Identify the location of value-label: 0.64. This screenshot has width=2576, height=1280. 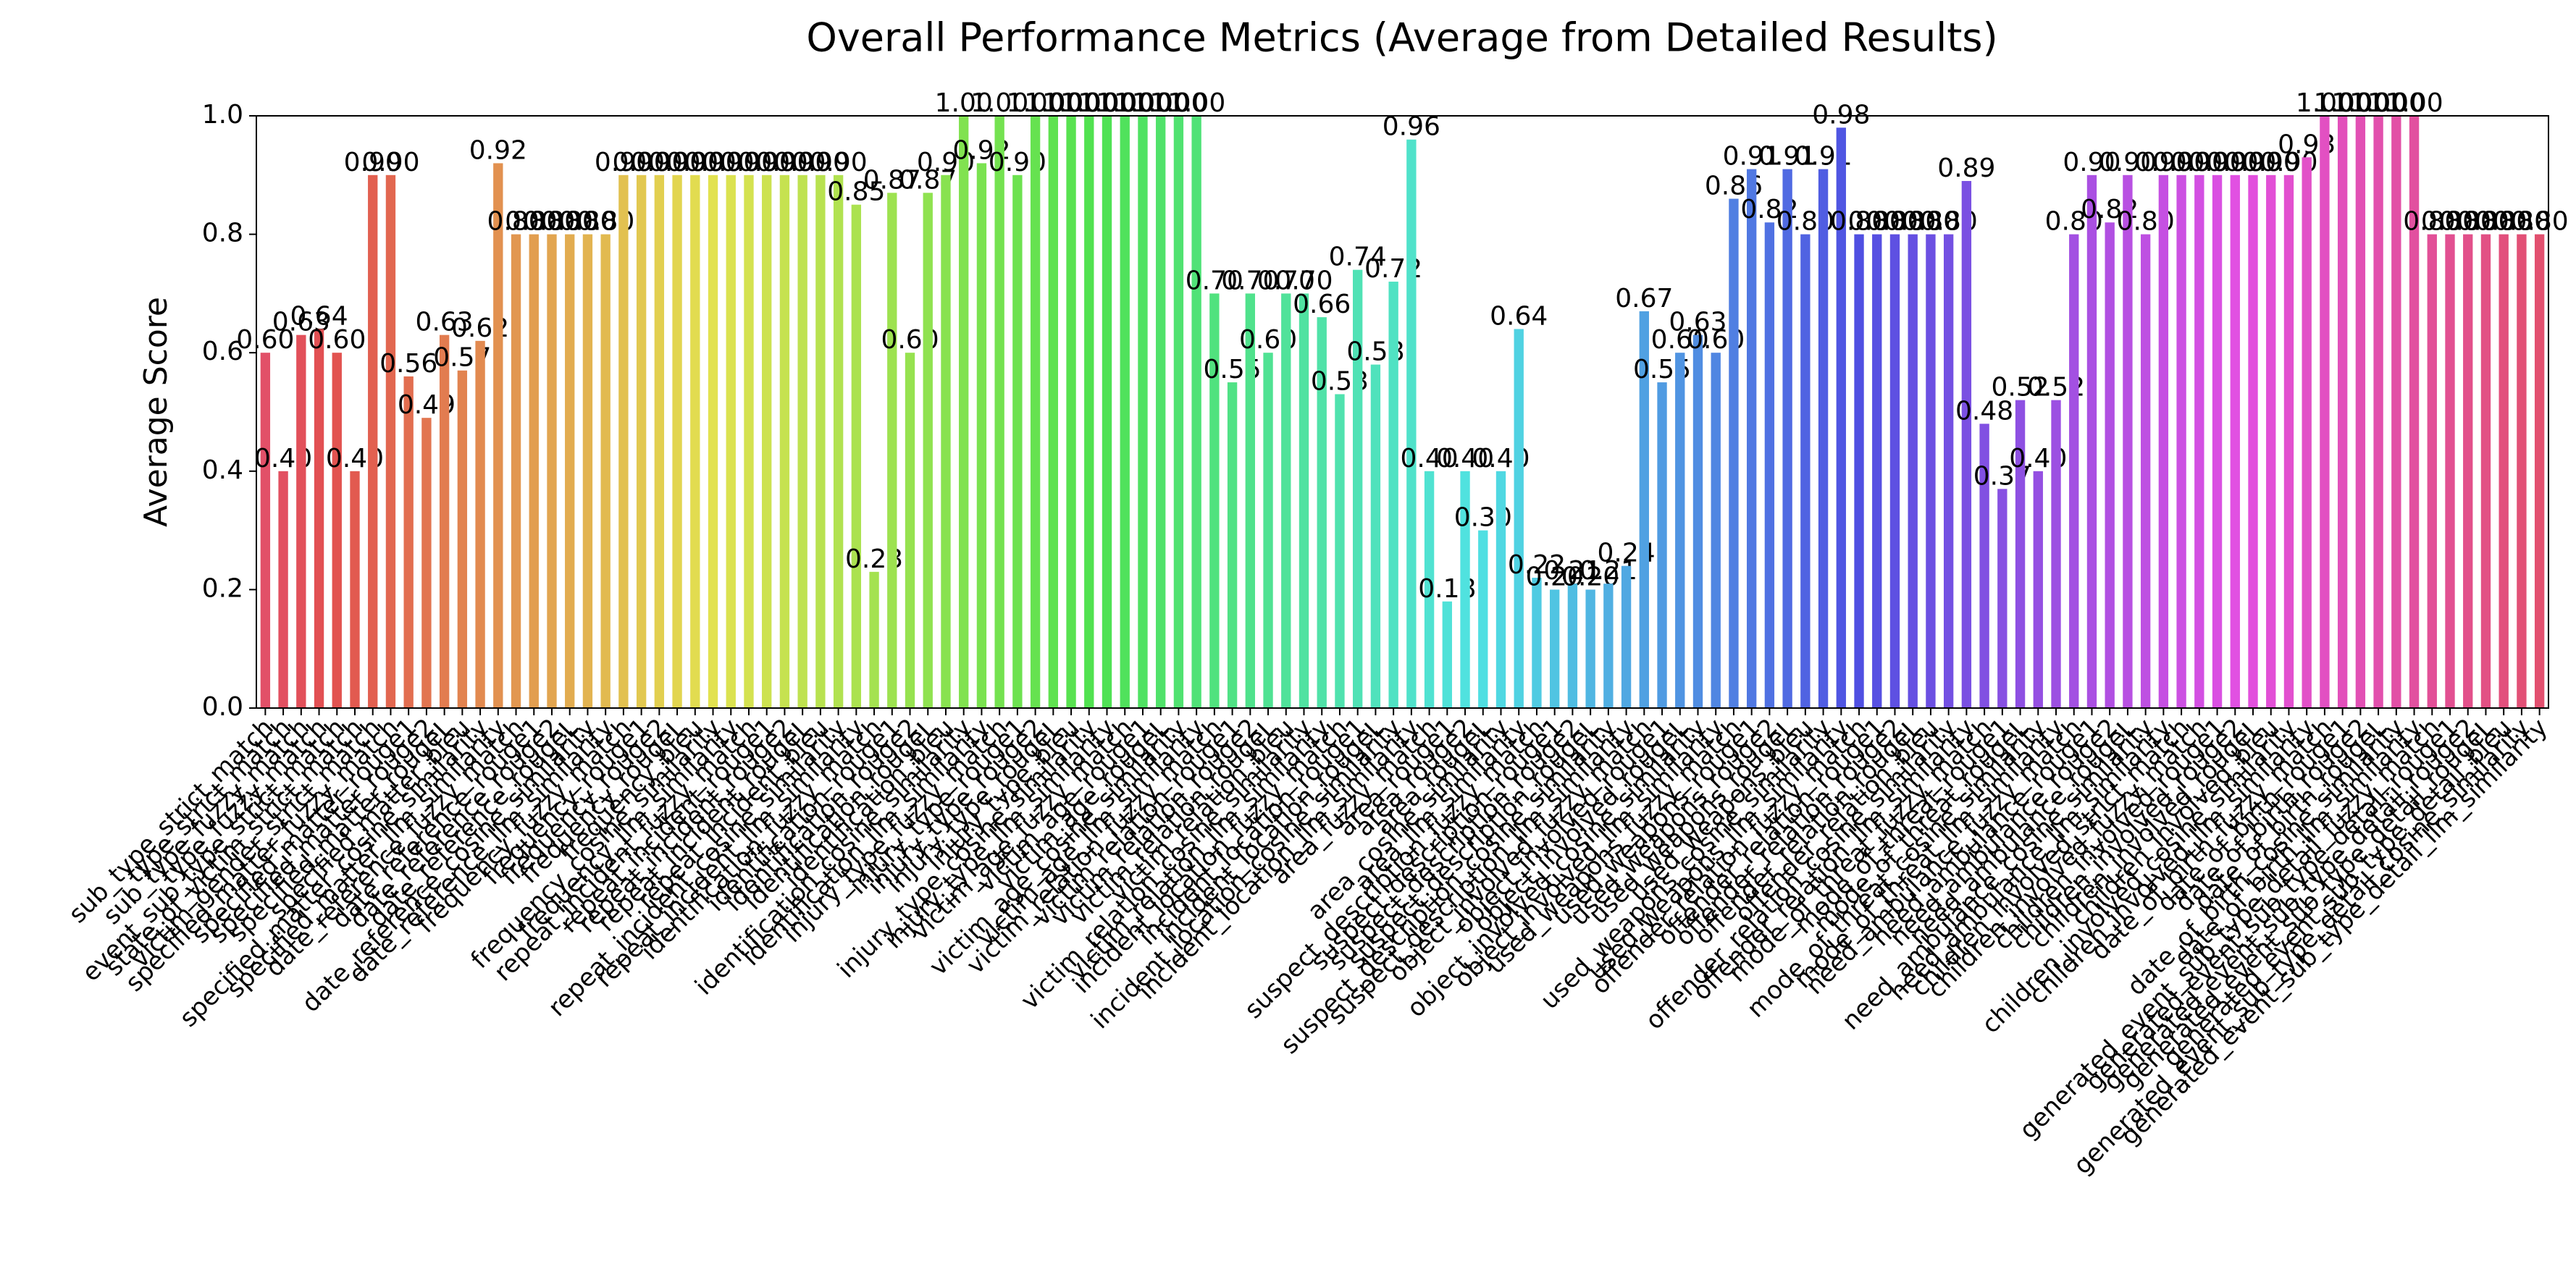
(1519, 316).